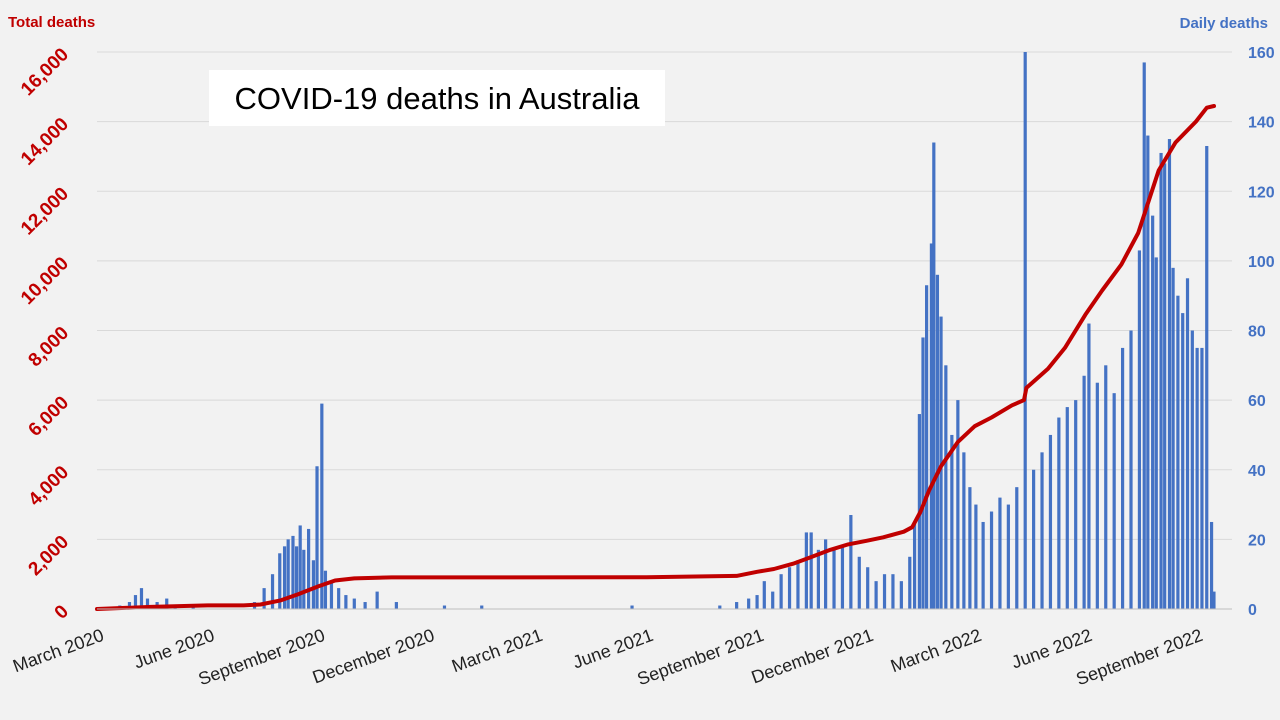 This screenshot has width=1280, height=720. Describe the element at coordinates (1261, 192) in the screenshot. I see `right-tick-label: 120` at that location.